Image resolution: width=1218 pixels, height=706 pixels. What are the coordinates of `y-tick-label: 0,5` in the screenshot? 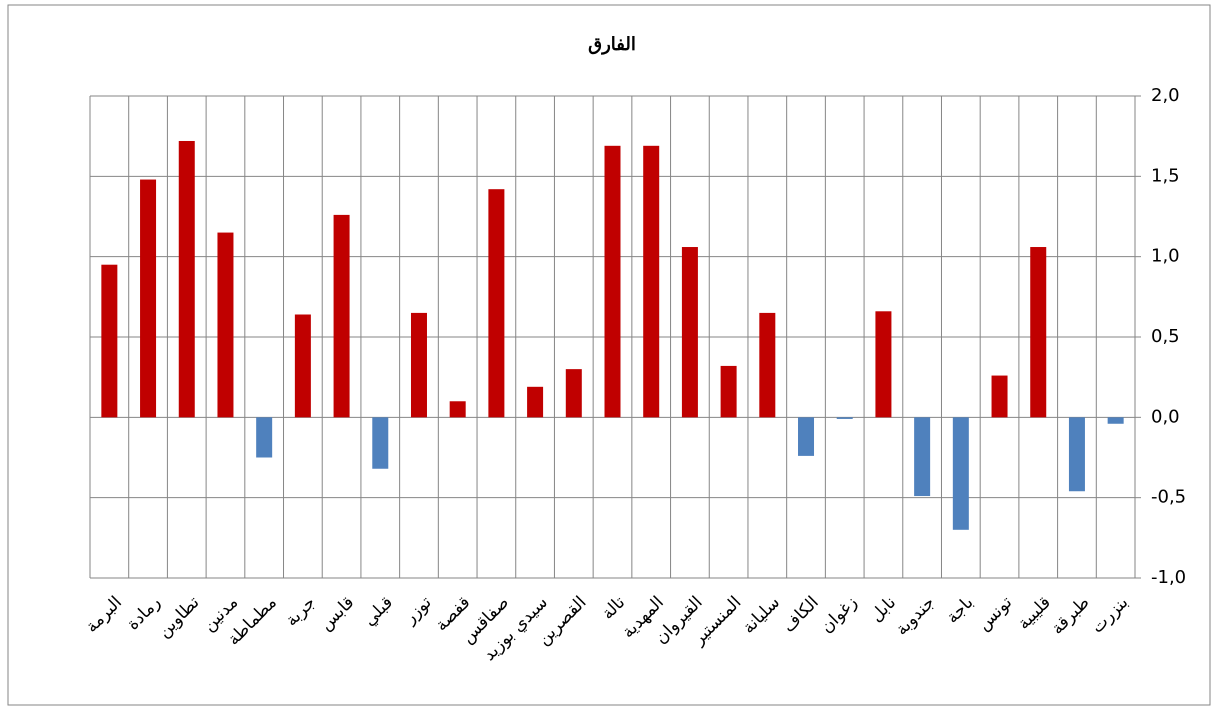 It's located at (1165, 336).